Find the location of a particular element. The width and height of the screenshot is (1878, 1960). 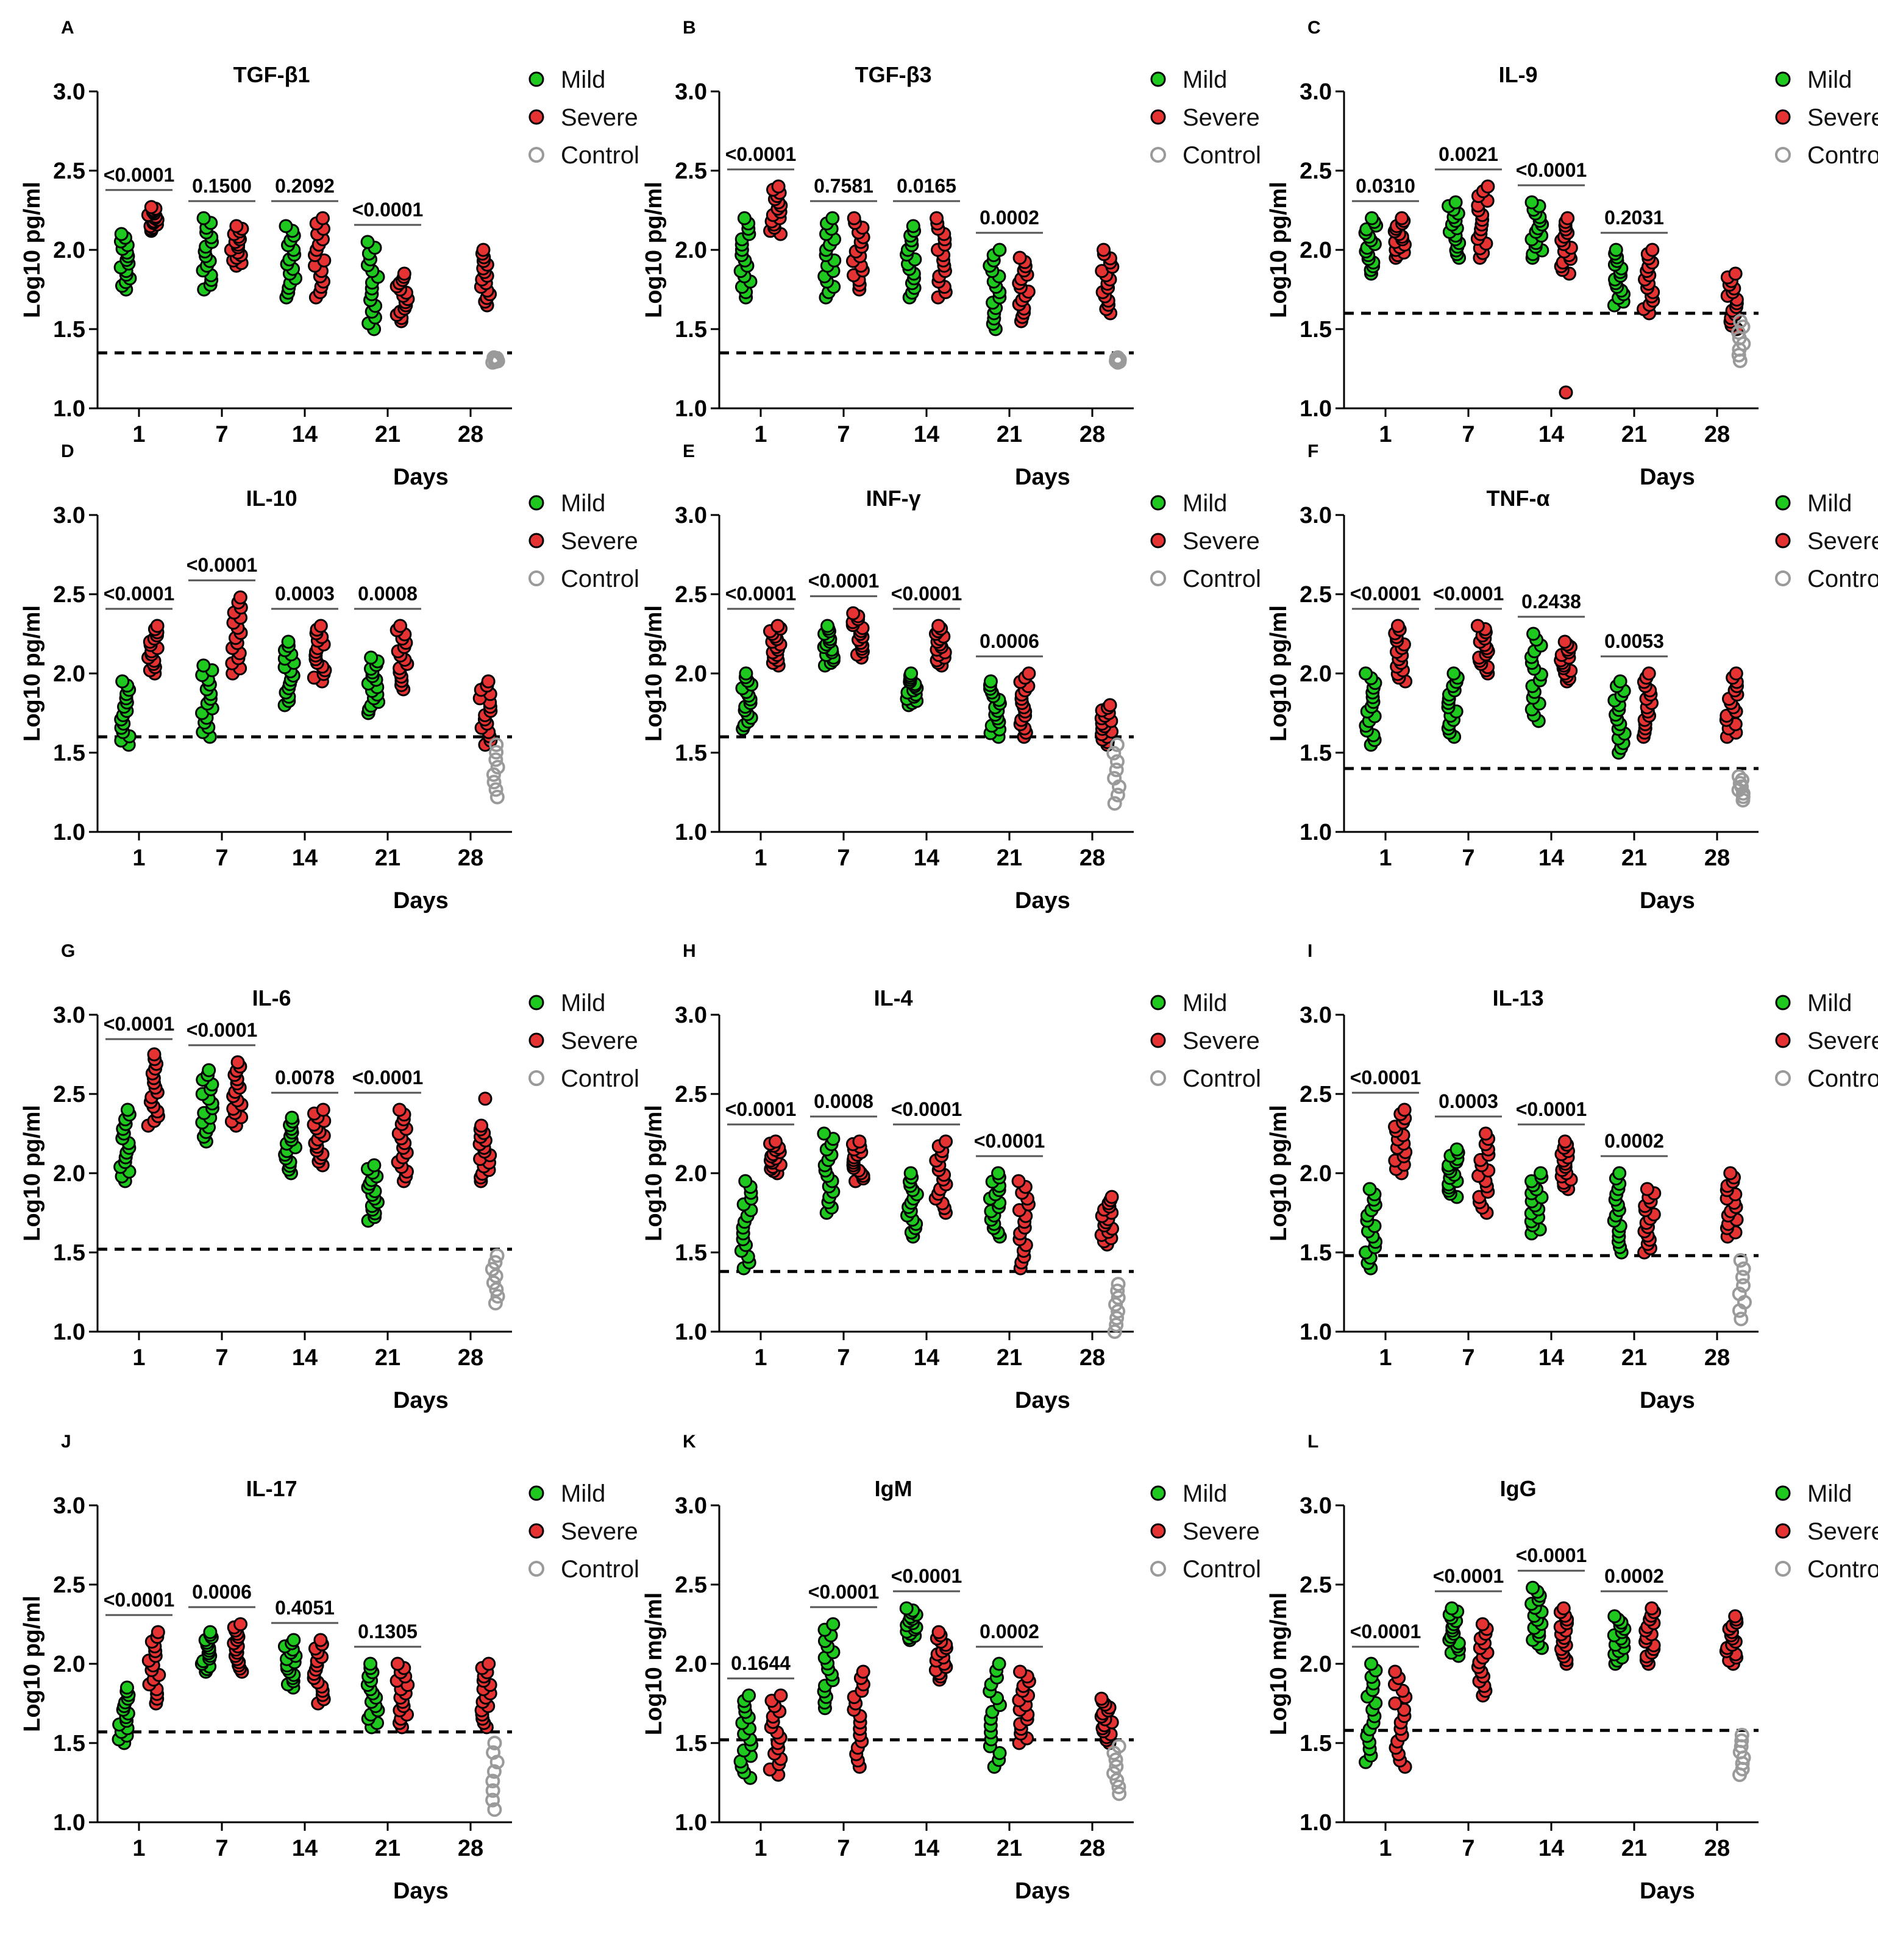

panel-g-legend-label-severe: Severe is located at coordinates (599, 1041).